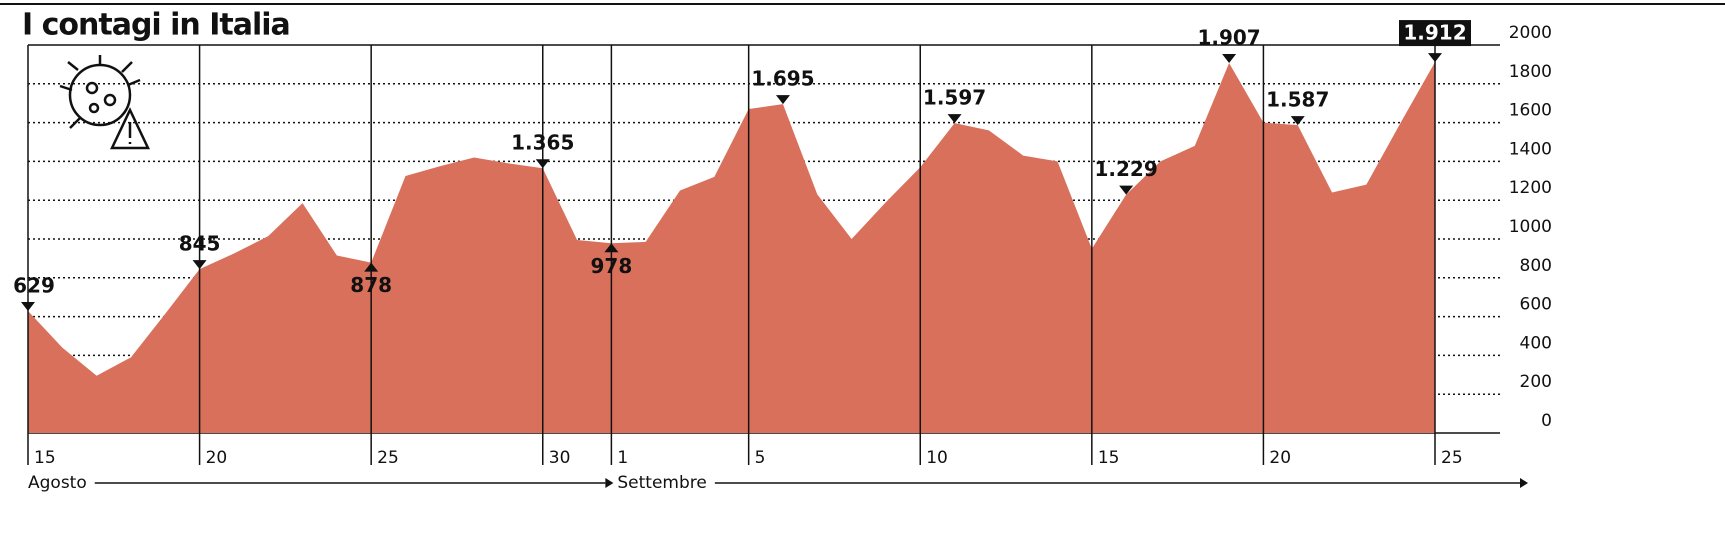 The width and height of the screenshot is (1725, 552). I want to click on y-tick-label: 1000, so click(1530, 227).